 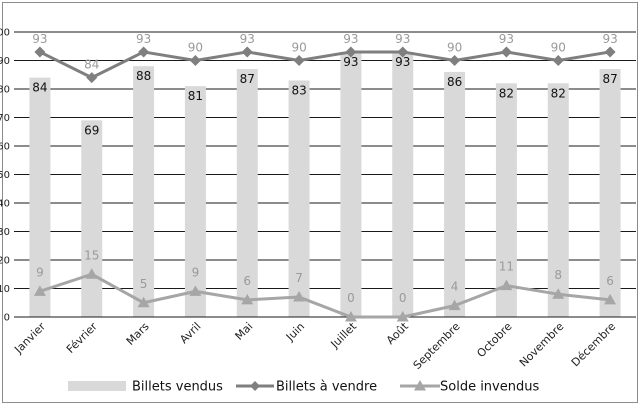 What do you see at coordinates (558, 275) in the screenshot?
I see `line-data-label: 8` at bounding box center [558, 275].